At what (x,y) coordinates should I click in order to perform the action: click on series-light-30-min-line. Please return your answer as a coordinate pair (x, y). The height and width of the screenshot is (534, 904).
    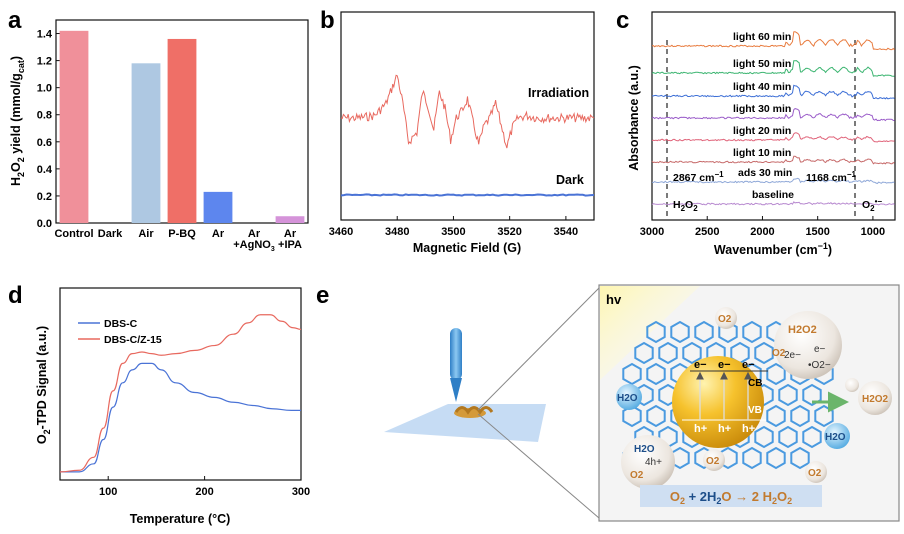
    Looking at the image, I should click on (773, 115).